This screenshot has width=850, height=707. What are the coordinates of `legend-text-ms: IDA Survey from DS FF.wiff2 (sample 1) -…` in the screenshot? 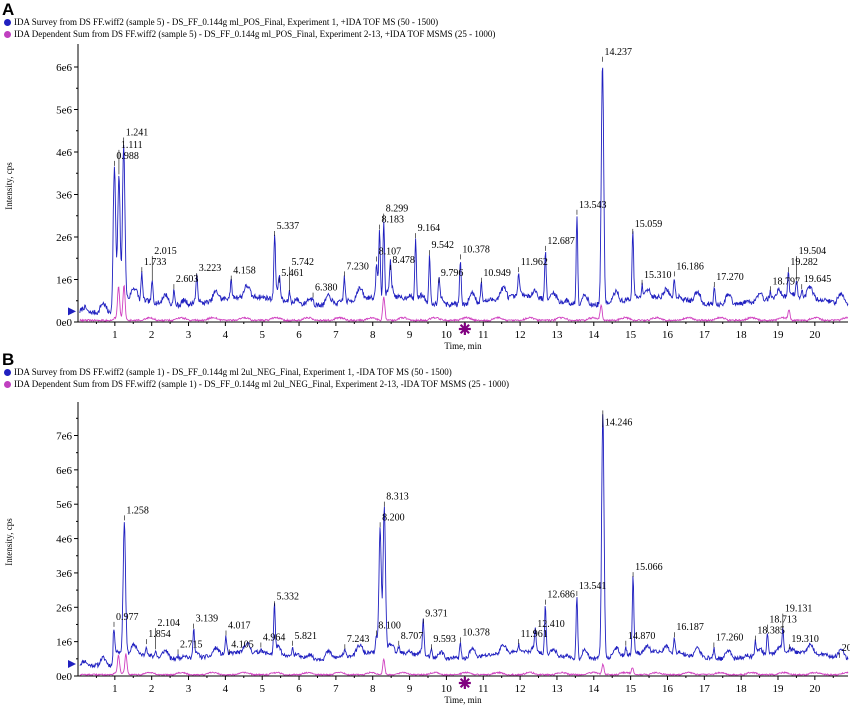 It's located at (233, 372).